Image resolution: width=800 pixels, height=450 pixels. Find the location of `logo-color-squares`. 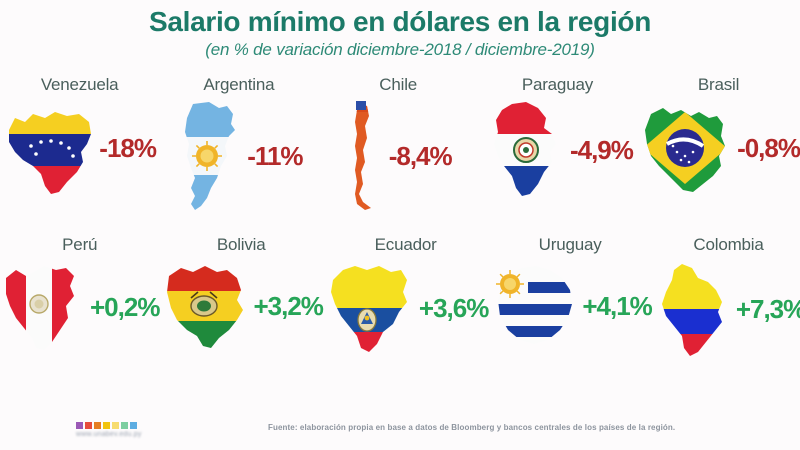

logo-color-squares is located at coordinates (109, 425).